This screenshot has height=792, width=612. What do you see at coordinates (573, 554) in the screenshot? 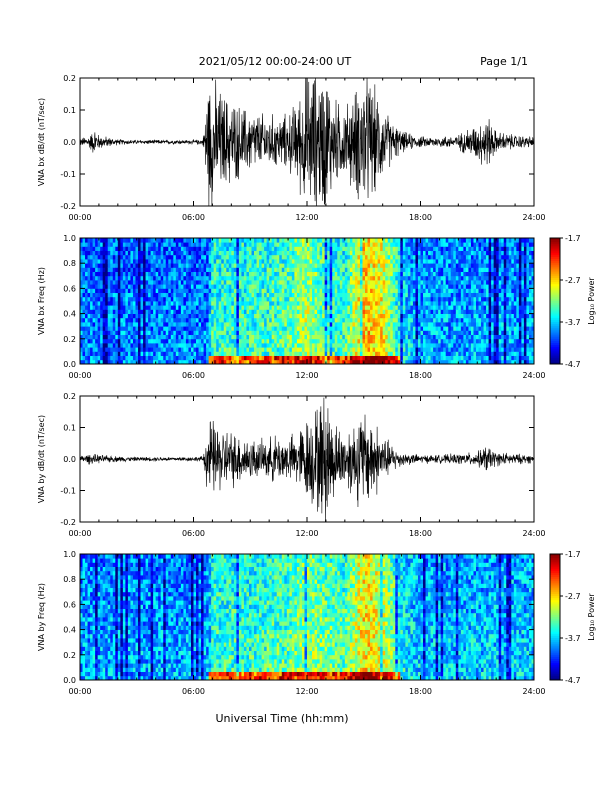
I see `colorbar-tick-label: -1.7` at bounding box center [573, 554].